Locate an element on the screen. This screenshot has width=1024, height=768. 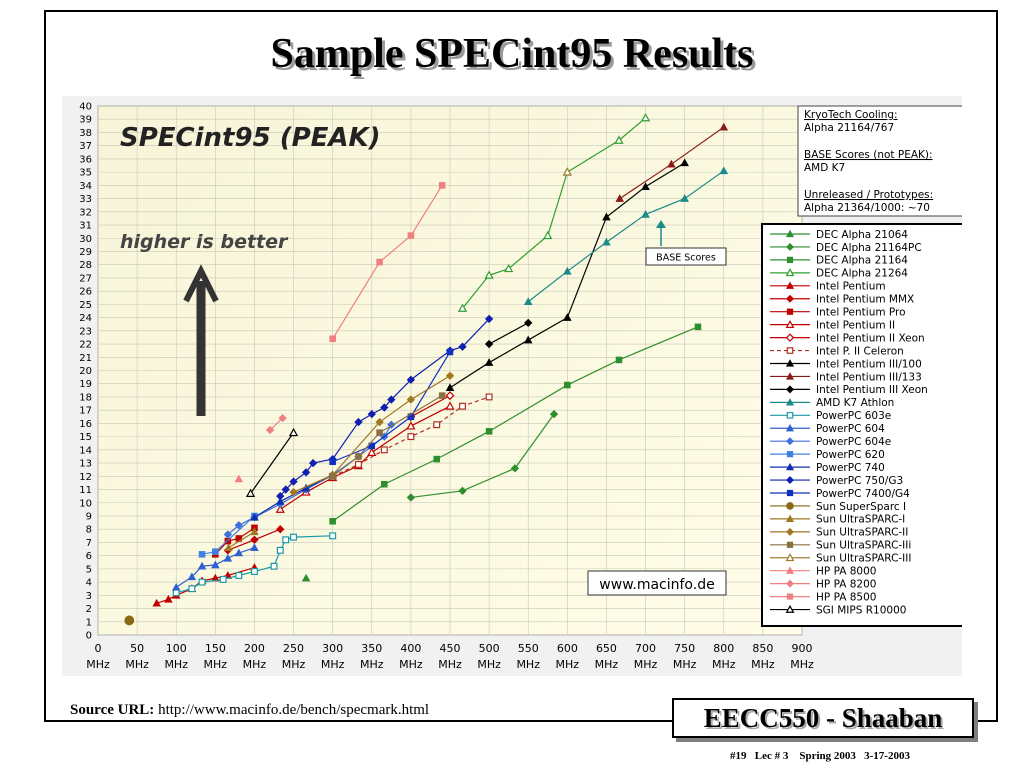
legend-item: DEC Alpha 21064 is located at coordinates (839, 235).